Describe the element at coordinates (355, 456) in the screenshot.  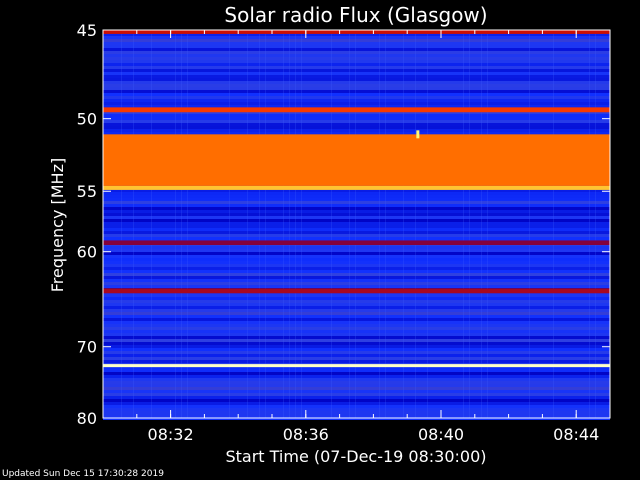
I see `x-axis-label: Start Time (07-Dec-19 08:30:00)` at that location.